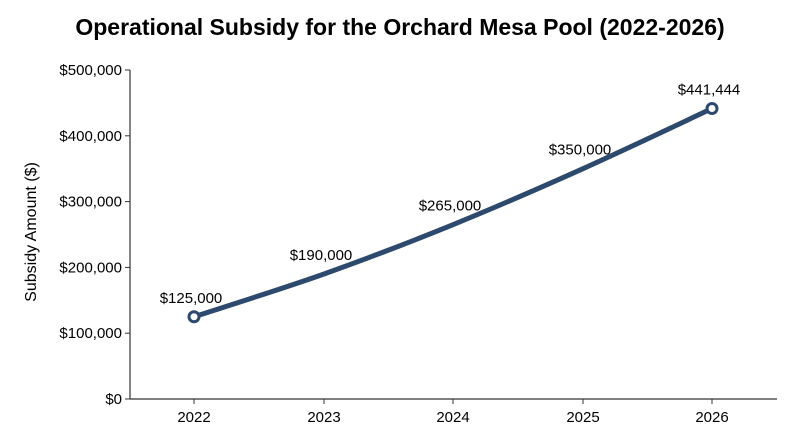  What do you see at coordinates (711, 417) in the screenshot?
I see `x-tick-label: 2026` at bounding box center [711, 417].